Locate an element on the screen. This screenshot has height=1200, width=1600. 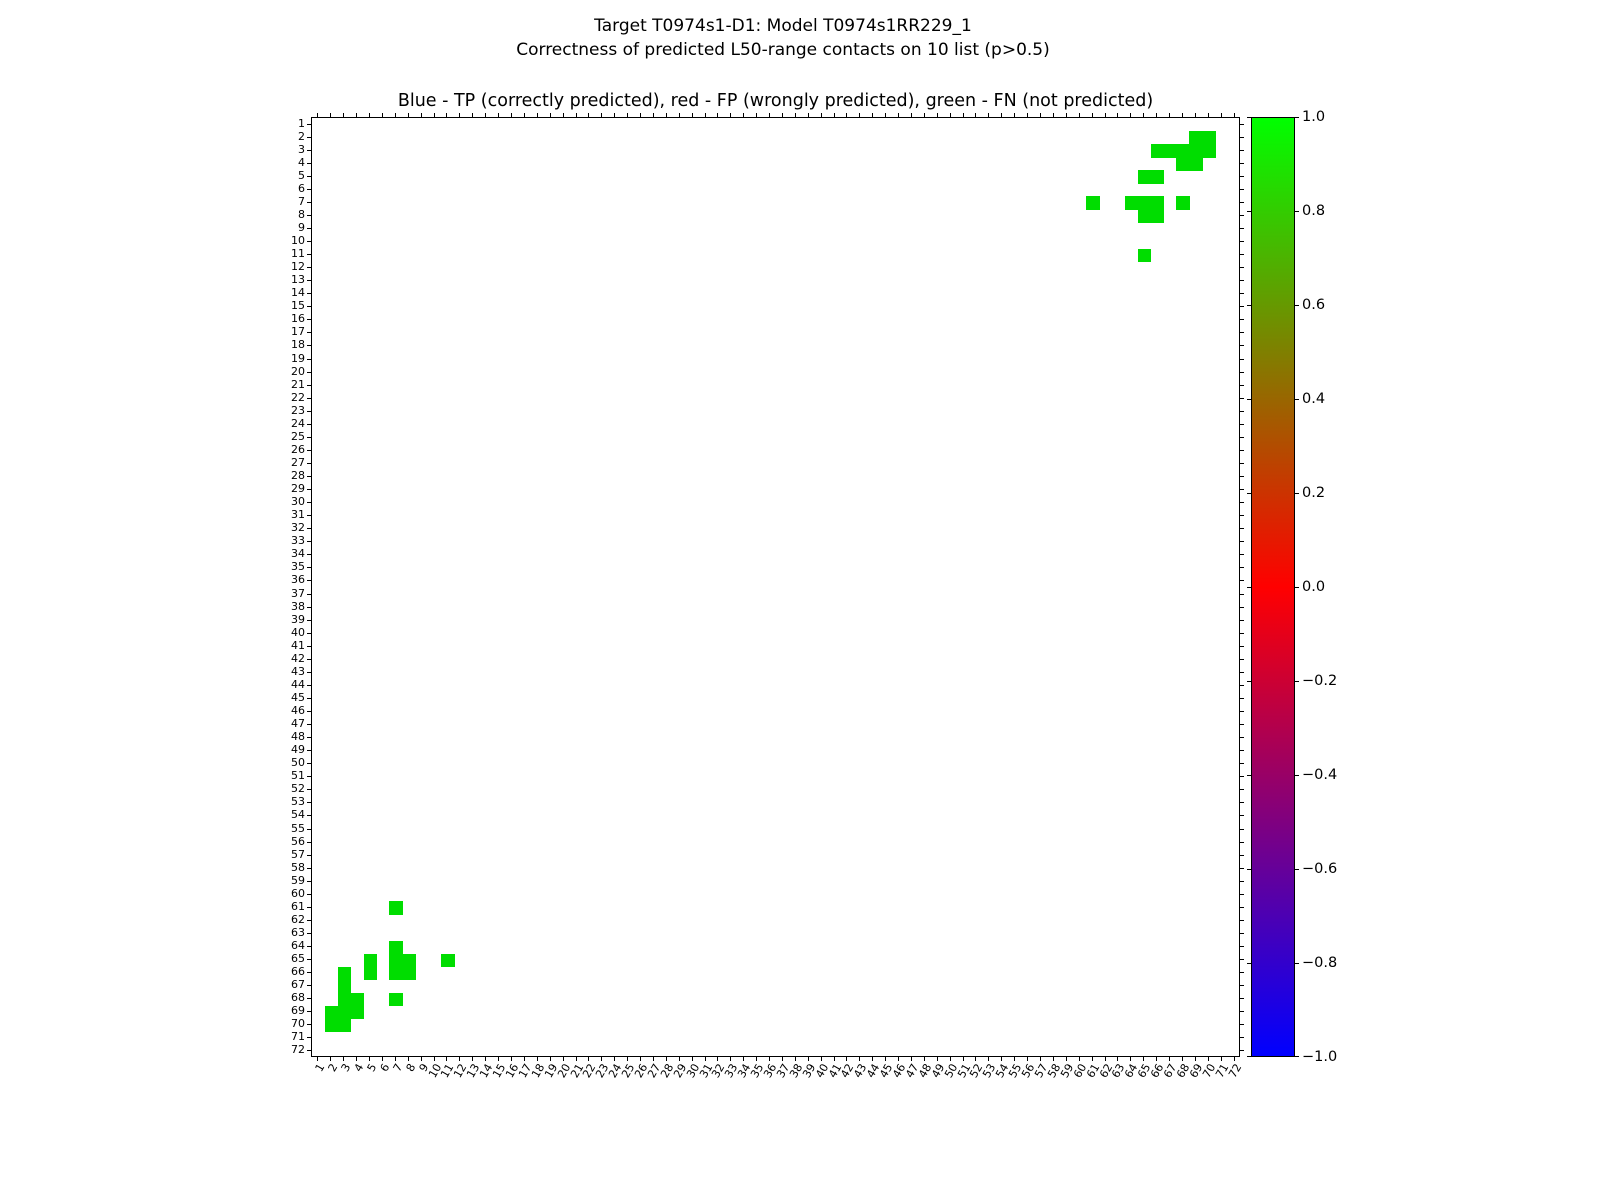
y-axis-tick-label: 25 is located at coordinates (298, 436).